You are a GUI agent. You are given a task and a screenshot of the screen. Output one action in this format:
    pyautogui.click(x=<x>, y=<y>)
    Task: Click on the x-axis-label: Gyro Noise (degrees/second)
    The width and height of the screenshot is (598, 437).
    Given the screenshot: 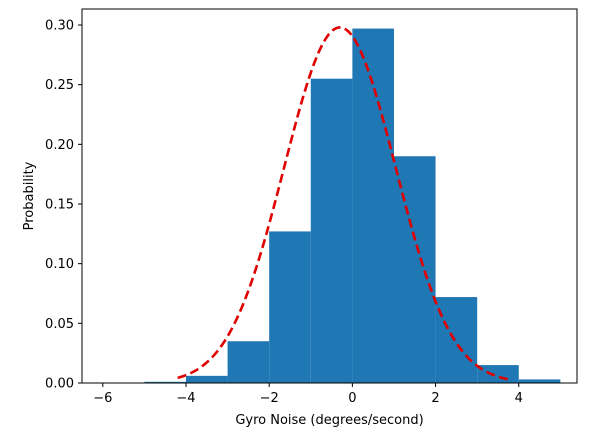 What is the action you would take?
    pyautogui.click(x=329, y=420)
    